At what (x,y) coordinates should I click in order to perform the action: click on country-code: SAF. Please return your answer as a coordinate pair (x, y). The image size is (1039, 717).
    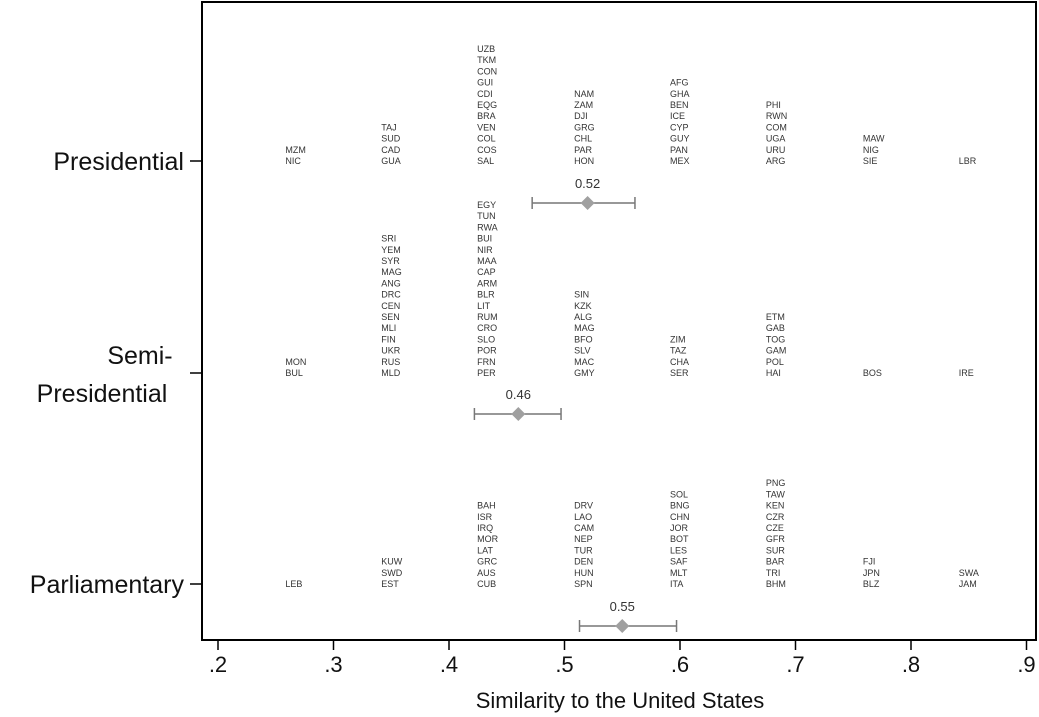
    Looking at the image, I should click on (679, 562).